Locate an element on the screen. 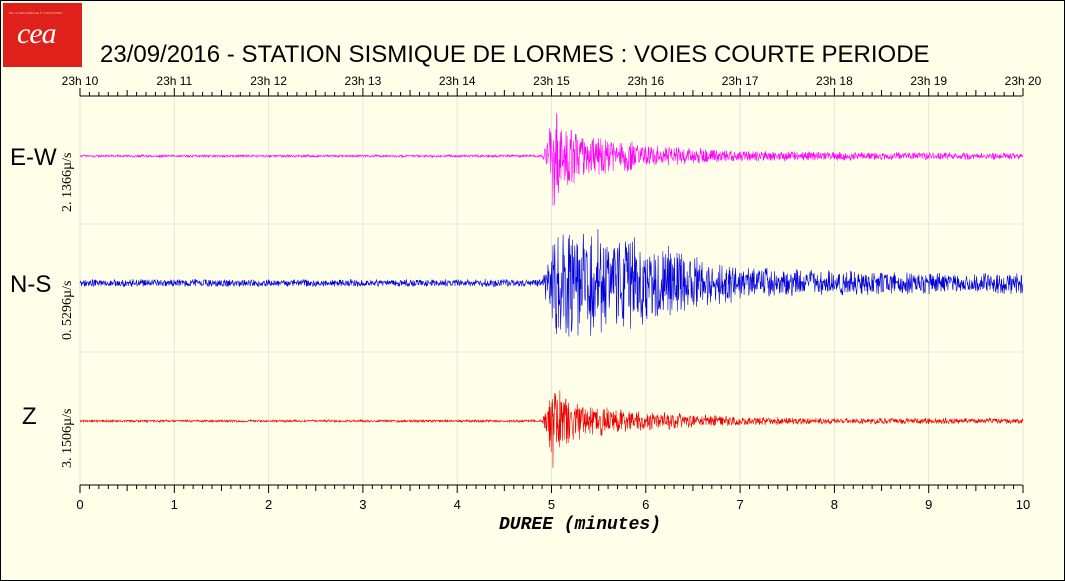 The width and height of the screenshot is (1065, 581). top-tick-label: 23h 17 is located at coordinates (740, 81).